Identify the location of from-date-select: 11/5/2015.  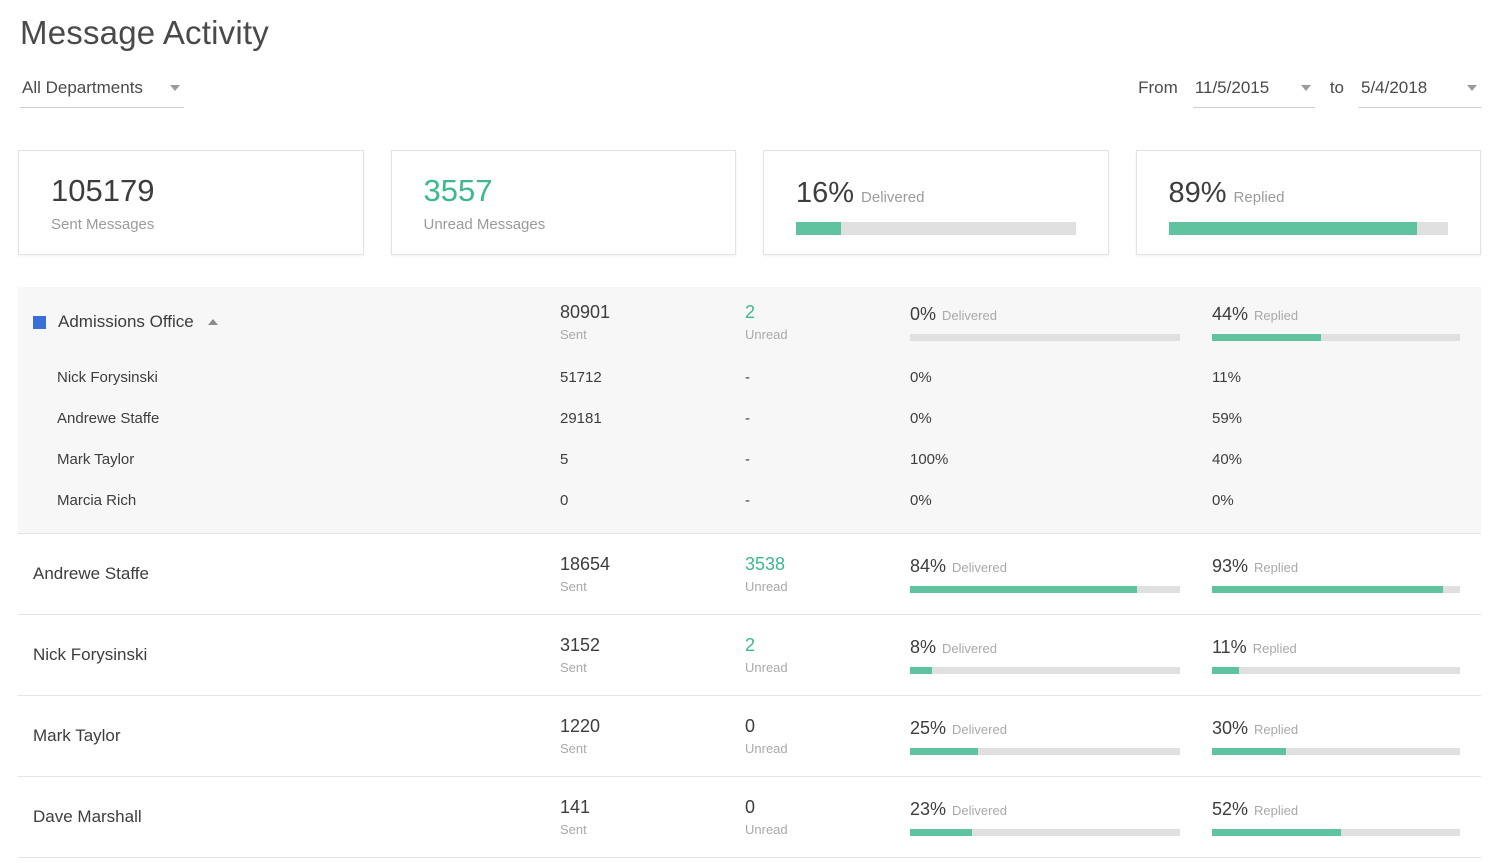
(1253, 92).